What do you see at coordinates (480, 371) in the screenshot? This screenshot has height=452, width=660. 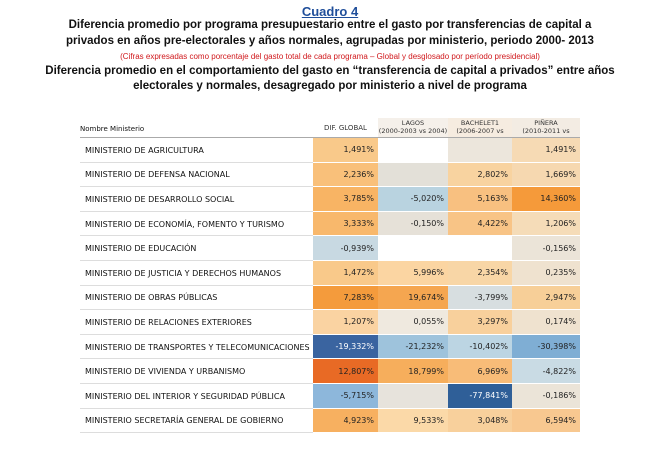 I see `value-cell: 6,969%` at bounding box center [480, 371].